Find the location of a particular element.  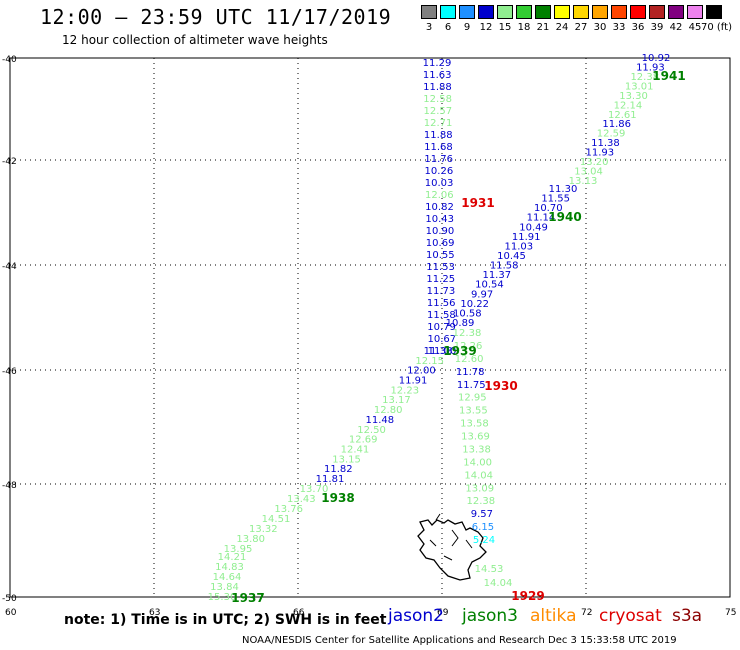

wave-height-value: 12.60 is located at coordinates (469, 359).